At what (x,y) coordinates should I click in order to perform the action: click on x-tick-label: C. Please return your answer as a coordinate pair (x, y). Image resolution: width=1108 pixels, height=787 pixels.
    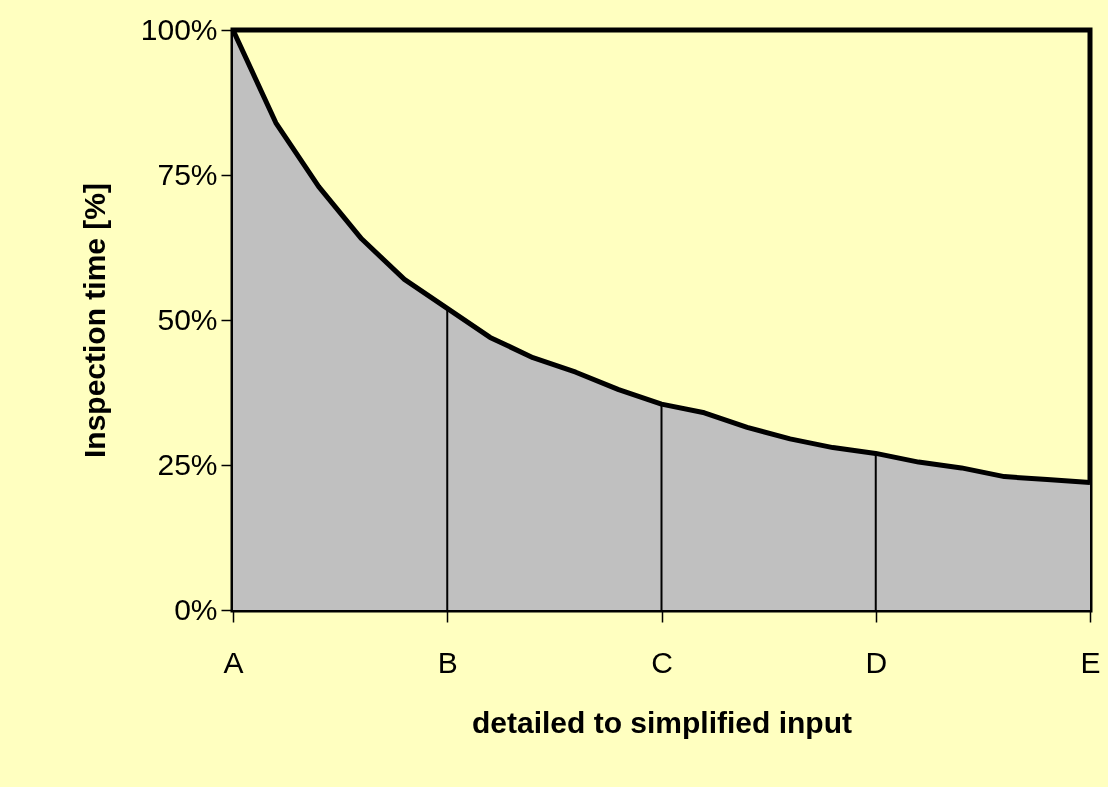
    Looking at the image, I should click on (662, 662).